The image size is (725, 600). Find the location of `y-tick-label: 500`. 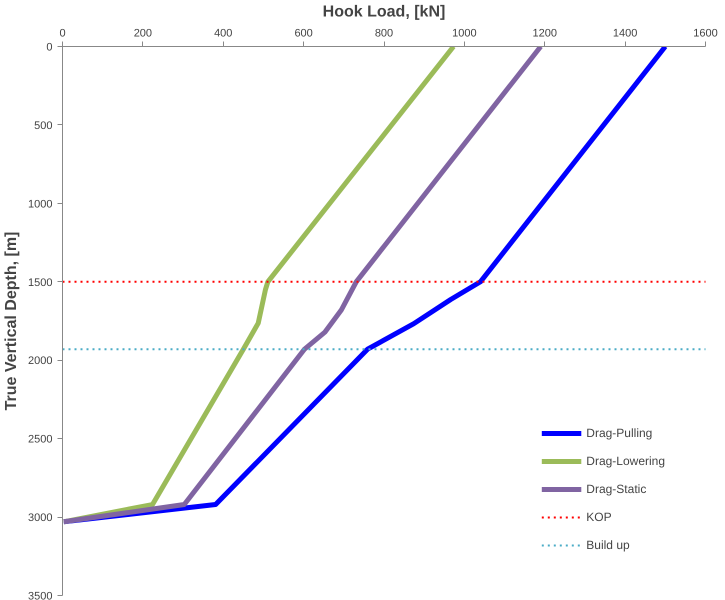

y-tick-label: 500 is located at coordinates (43, 126).